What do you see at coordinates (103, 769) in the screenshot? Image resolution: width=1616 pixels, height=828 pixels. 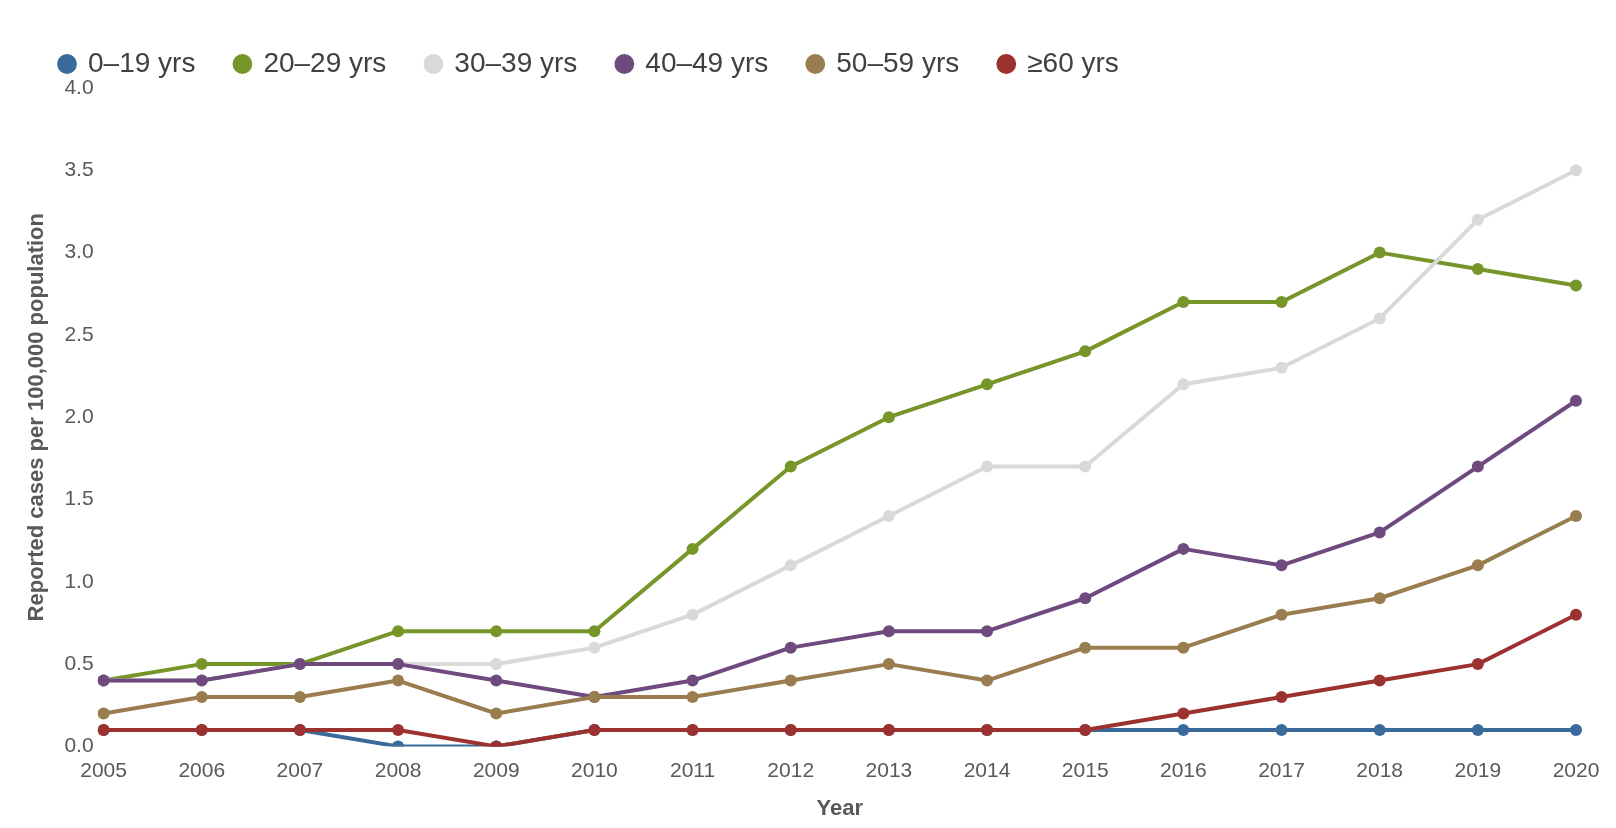 I see `x-tick-label: 2005` at bounding box center [103, 769].